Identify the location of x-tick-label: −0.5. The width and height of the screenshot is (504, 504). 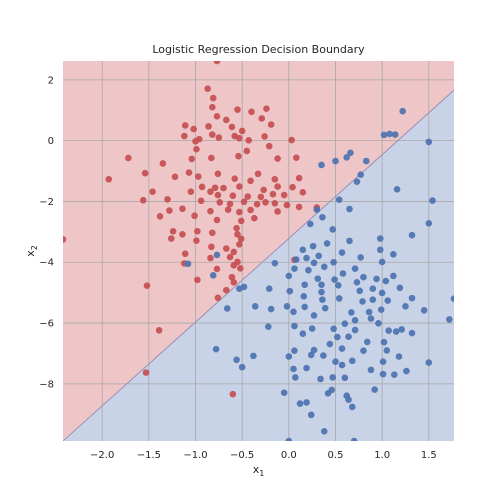
(242, 455).